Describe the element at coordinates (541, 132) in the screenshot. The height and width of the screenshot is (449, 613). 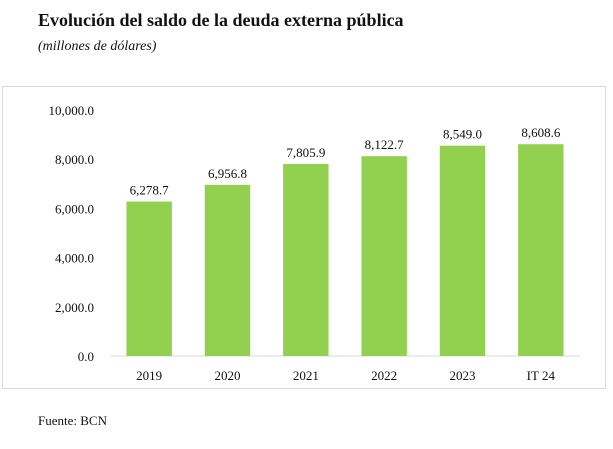
I see `data-label: 8,608.6` at that location.